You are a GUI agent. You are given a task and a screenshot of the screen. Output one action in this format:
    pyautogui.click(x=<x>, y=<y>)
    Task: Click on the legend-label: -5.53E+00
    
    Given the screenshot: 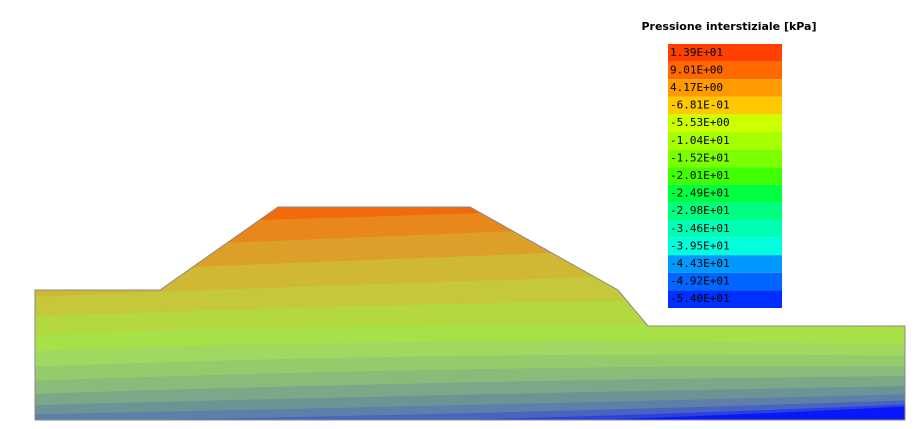 What is the action you would take?
    pyautogui.click(x=700, y=122)
    